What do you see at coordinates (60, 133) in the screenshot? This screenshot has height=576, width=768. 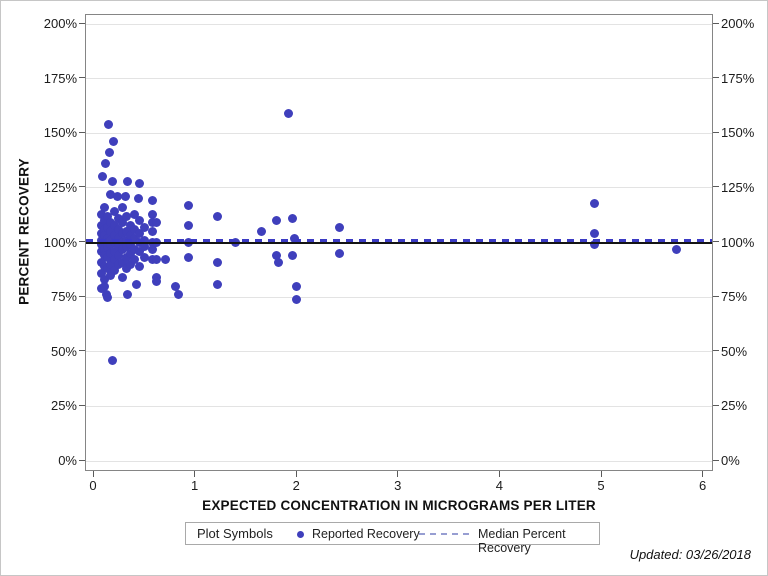 I see `y-tick-label-left: 150%` at bounding box center [60, 133].